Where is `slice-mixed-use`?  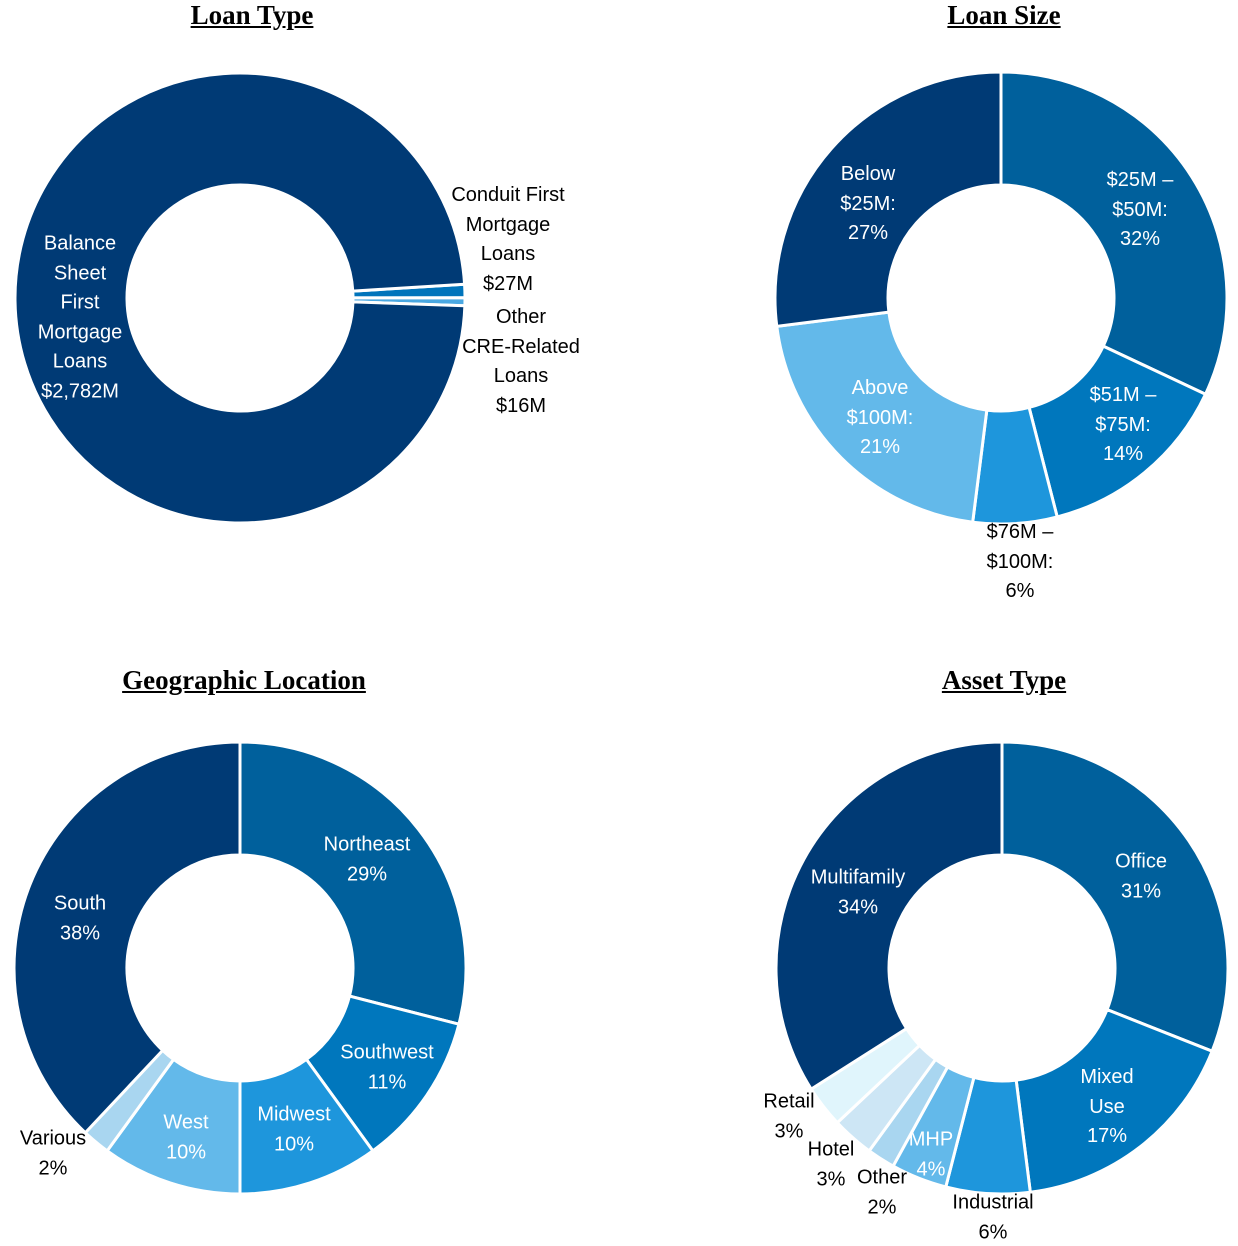
slice-mixed-use is located at coordinates (1114, 1100).